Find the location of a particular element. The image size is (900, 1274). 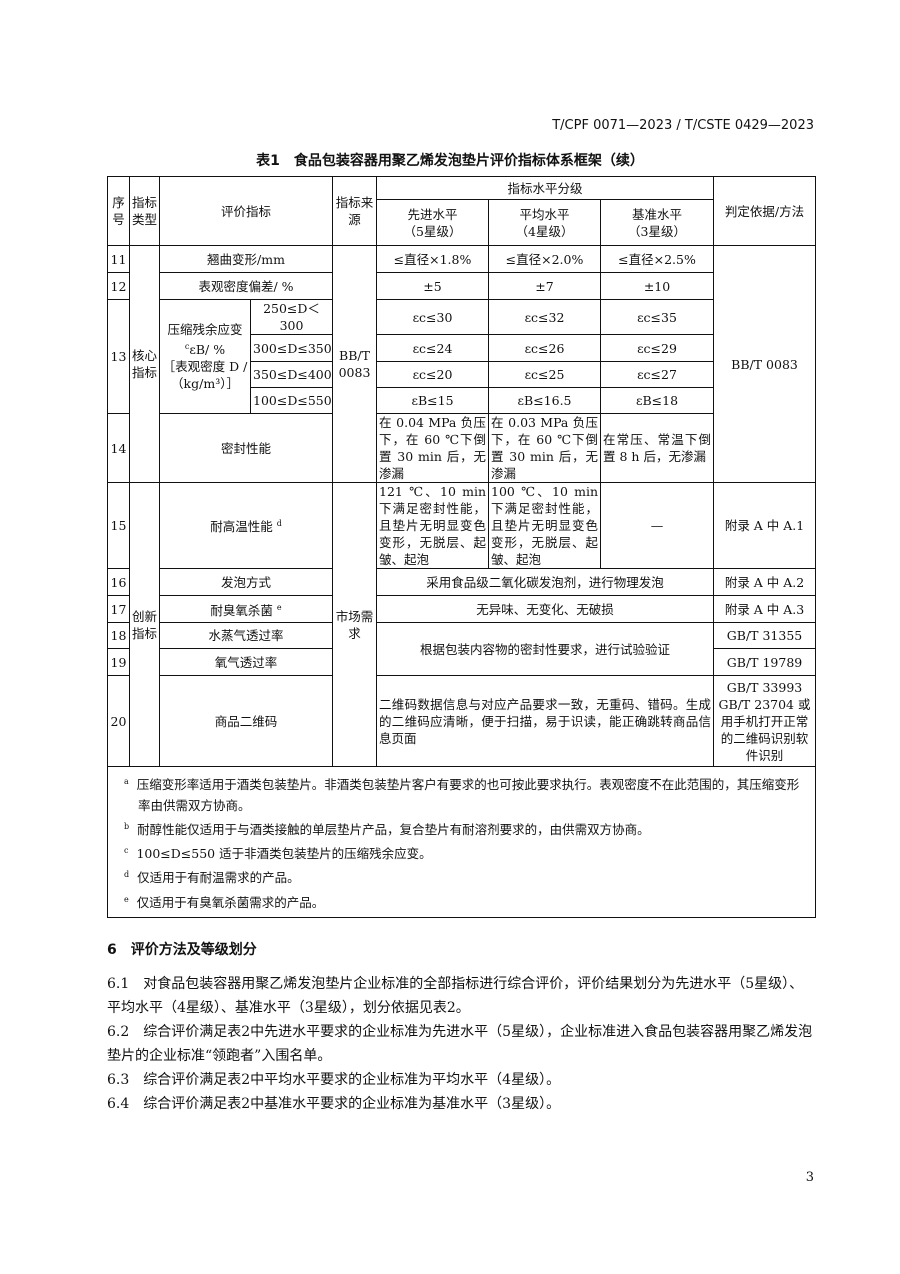

indicator-name: 压缩残余应变 cεB/ % ［表观密度 D /（kg/m³）］ is located at coordinates (205, 356).